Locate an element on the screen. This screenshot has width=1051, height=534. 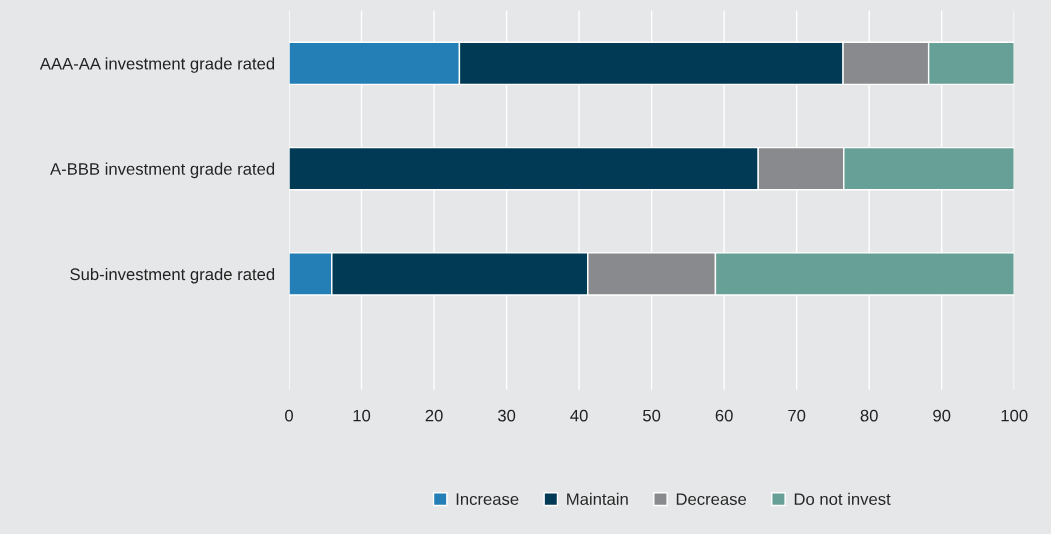
x-tick-label: 30 is located at coordinates (506, 415).